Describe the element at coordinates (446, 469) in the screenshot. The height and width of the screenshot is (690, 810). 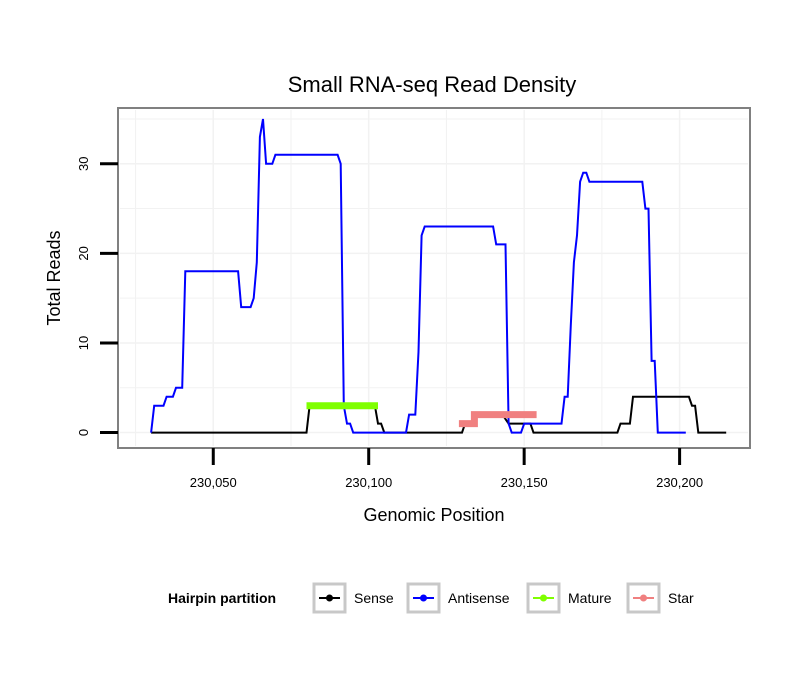
I see `x-axis: 230,050 230,100 230,150 230,200` at that location.